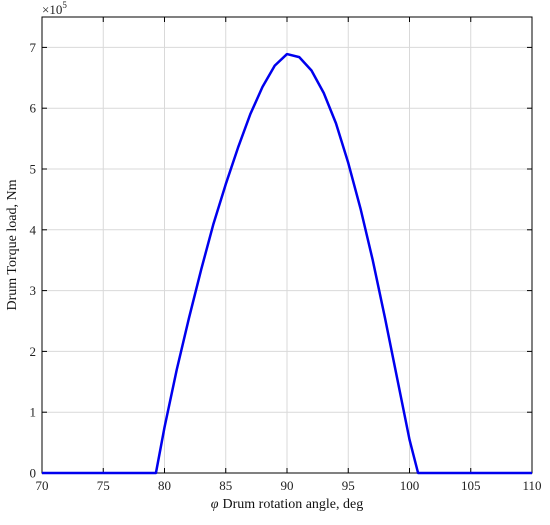 This screenshot has width=550, height=525. I want to click on y-tick-label: 1, so click(33, 412).